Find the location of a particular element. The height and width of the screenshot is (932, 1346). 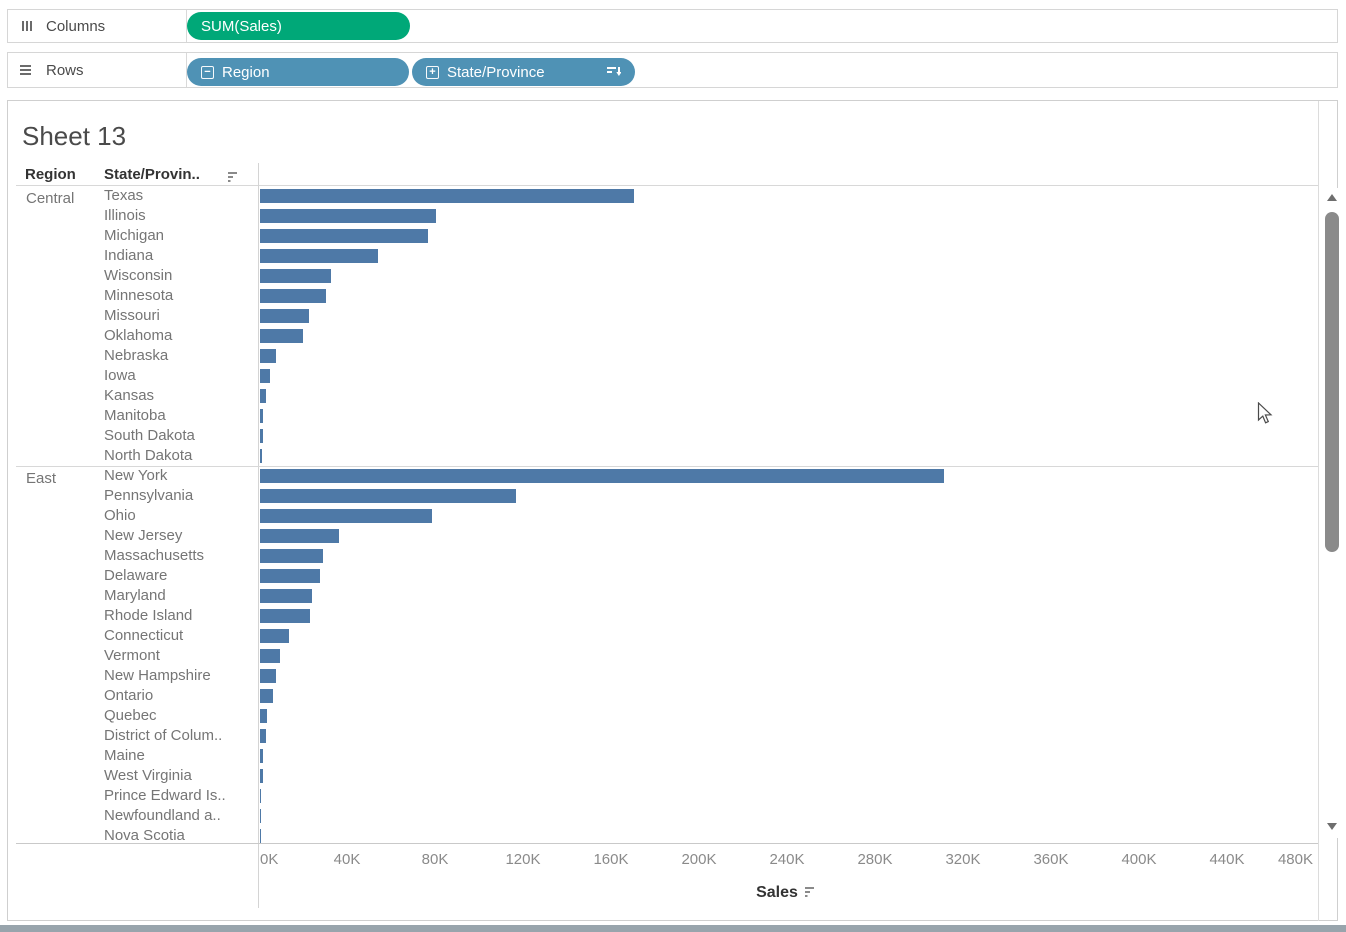

row-header-state: Indiana is located at coordinates (129, 255).